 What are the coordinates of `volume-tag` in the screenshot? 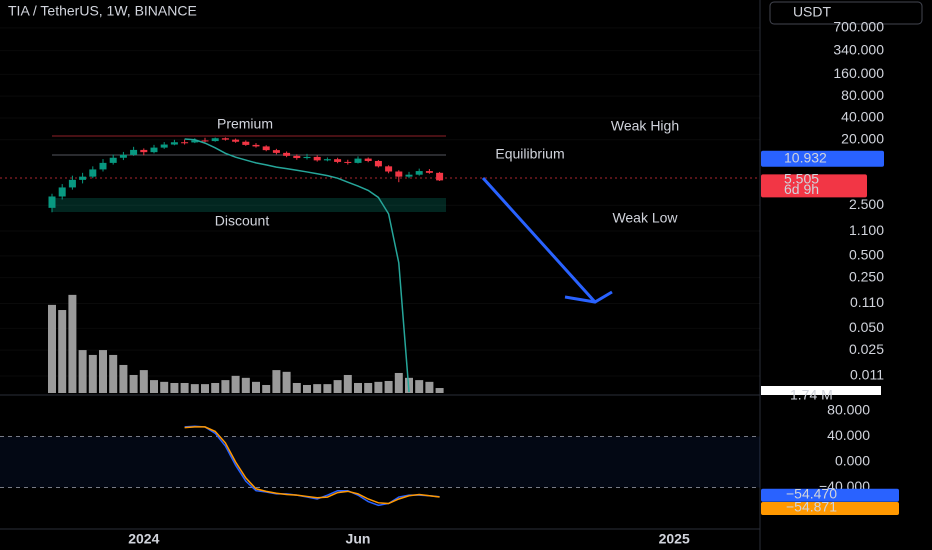 It's located at (821, 390).